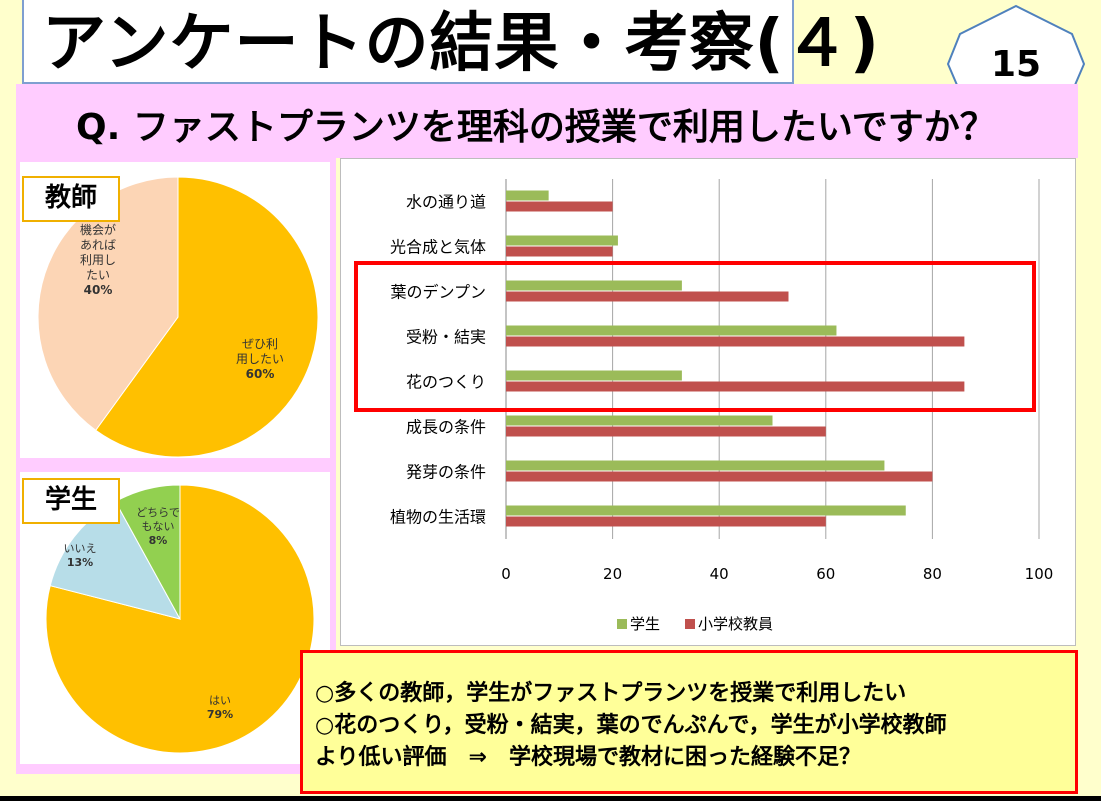  I want to click on category-label: 水の通り道, so click(446, 202).